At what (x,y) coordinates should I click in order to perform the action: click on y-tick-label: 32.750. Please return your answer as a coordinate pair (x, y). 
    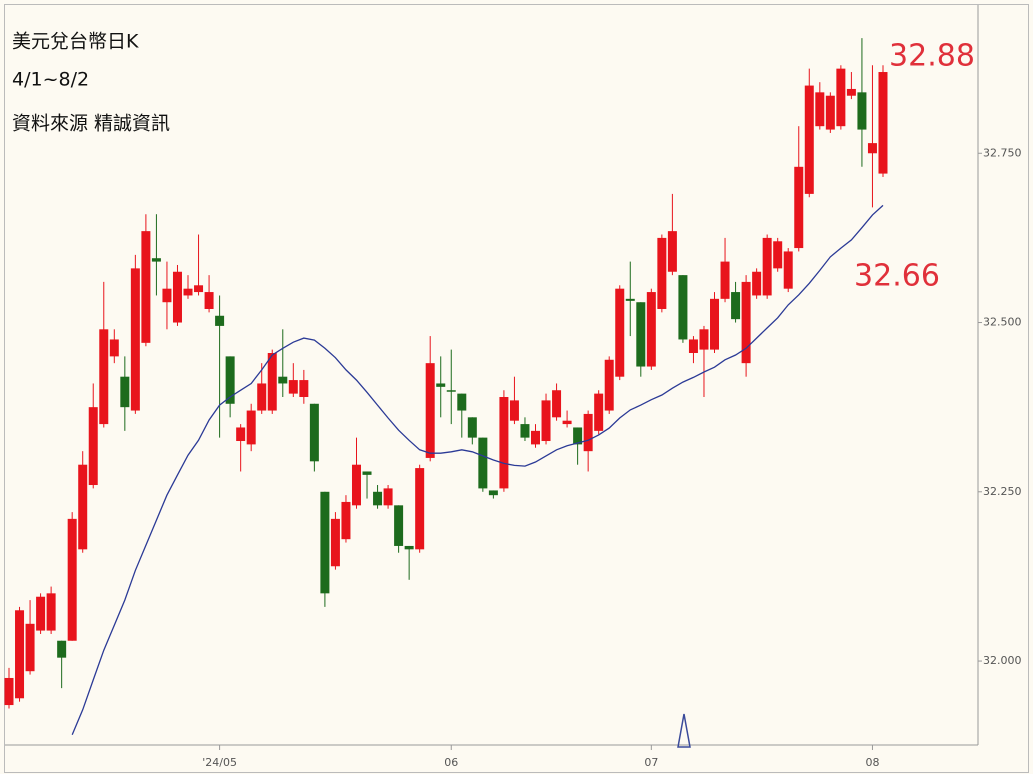
    Looking at the image, I should click on (1002, 152).